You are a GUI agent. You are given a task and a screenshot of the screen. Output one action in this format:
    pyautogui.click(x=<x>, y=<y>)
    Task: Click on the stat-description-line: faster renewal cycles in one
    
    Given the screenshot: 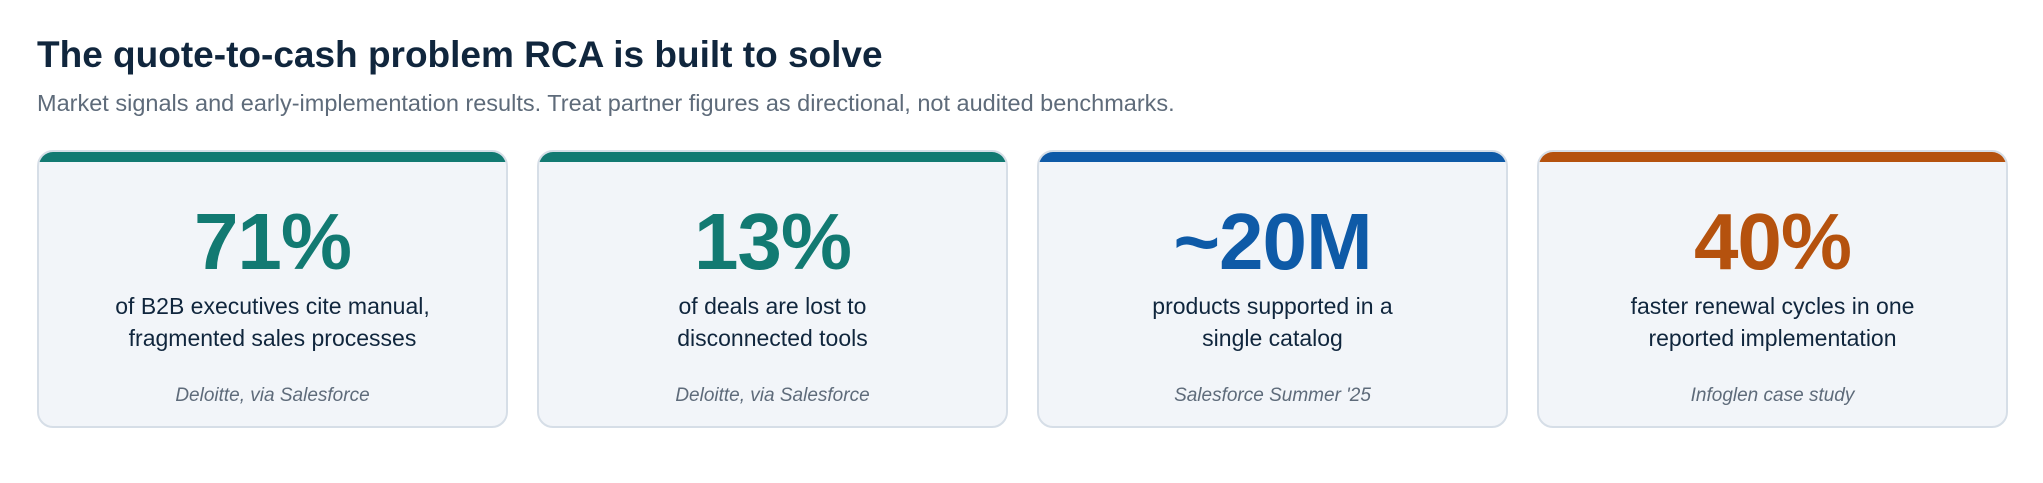 What is the action you would take?
    pyautogui.click(x=1772, y=306)
    